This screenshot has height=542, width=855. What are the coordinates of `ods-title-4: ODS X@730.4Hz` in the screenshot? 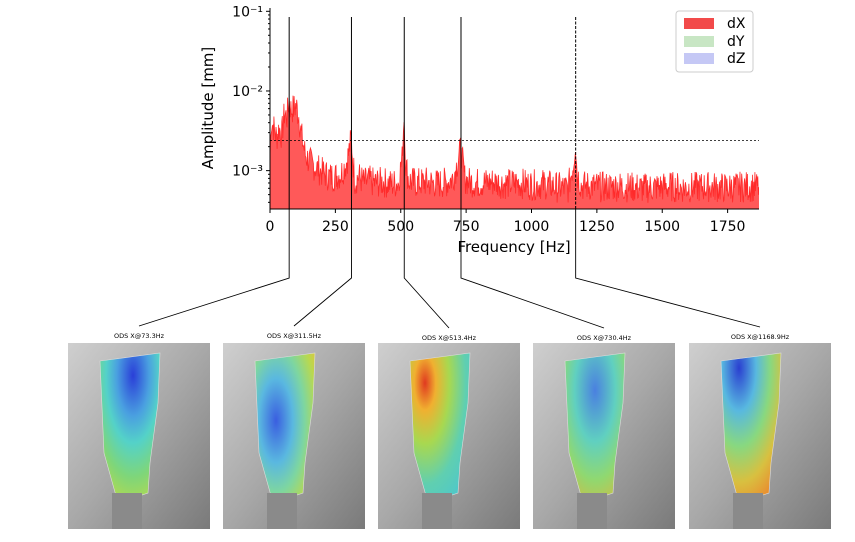 It's located at (604, 338).